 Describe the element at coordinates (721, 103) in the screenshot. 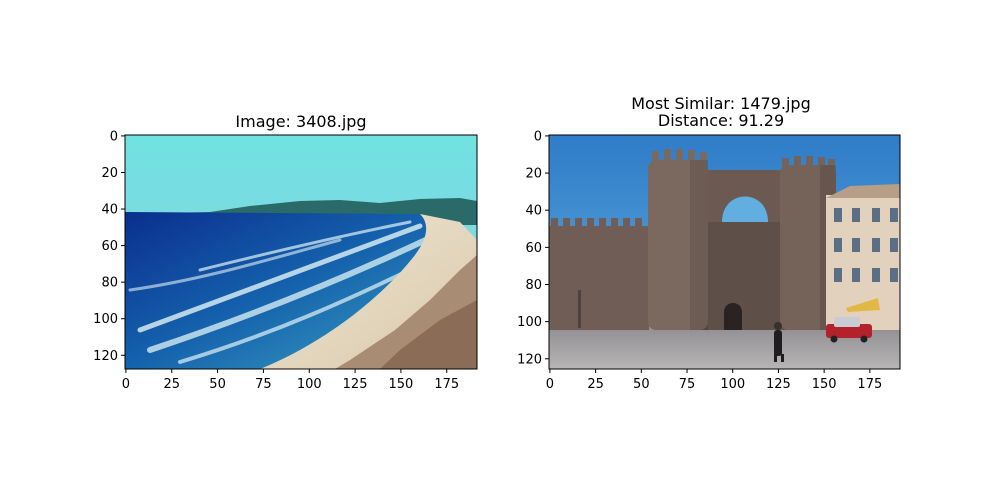

I see `panel-title-line-1: Most Similar: 1479.jpg` at that location.